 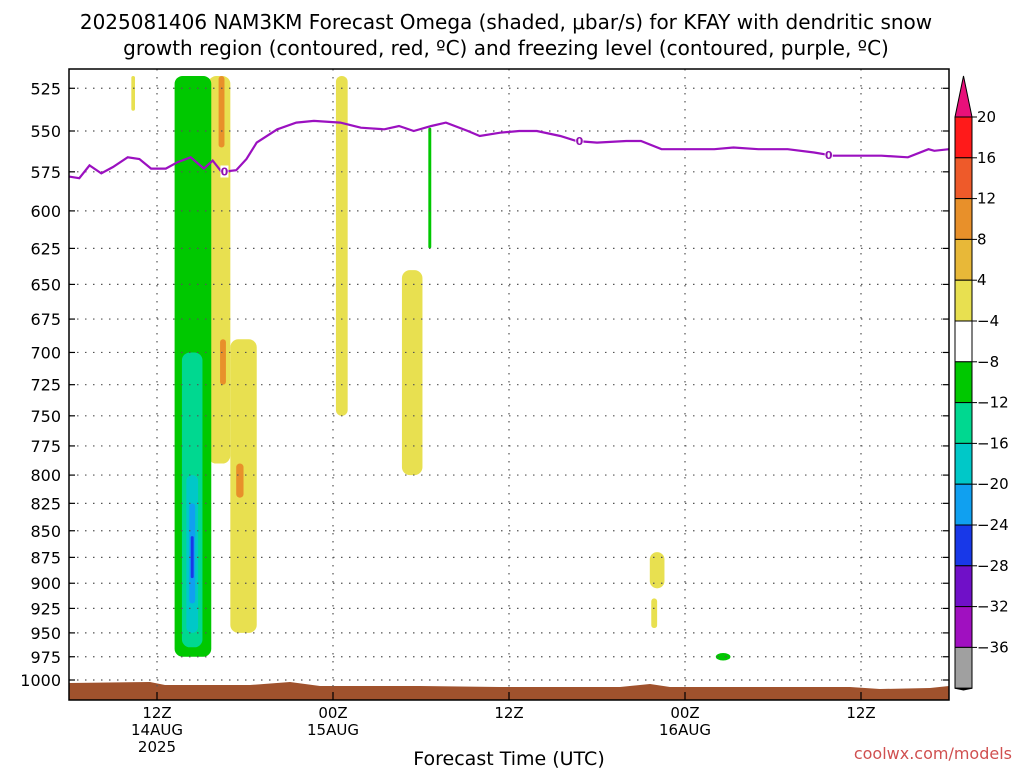 I want to click on colorbar-label-7: −12, so click(x=993, y=403).